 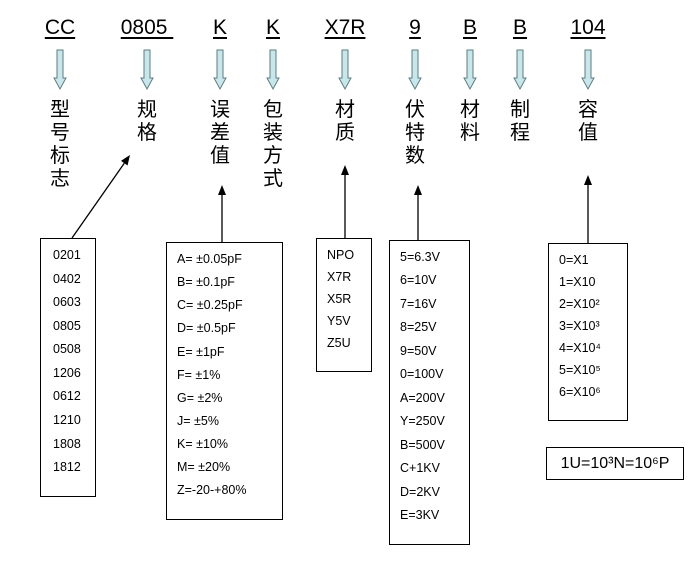 What do you see at coordinates (580, 370) in the screenshot?
I see `list-item: 5=X10⁵` at bounding box center [580, 370].